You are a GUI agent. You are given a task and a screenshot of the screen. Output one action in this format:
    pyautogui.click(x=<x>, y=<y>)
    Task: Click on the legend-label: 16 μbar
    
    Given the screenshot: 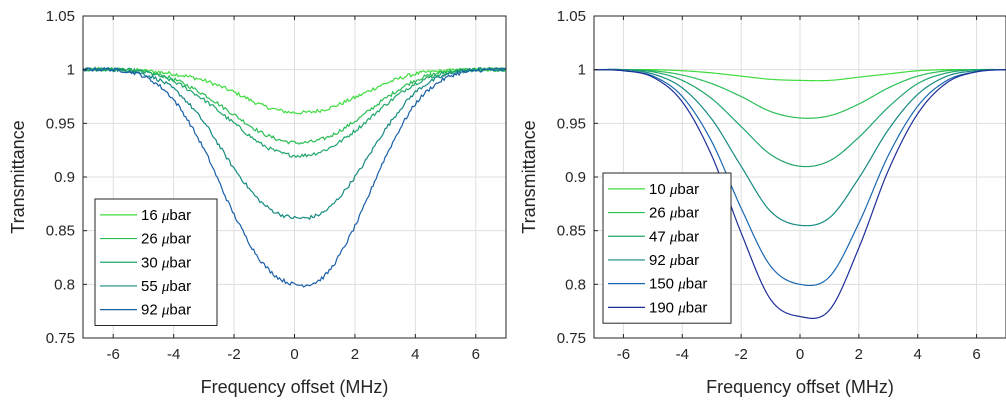 What is the action you would take?
    pyautogui.click(x=166, y=215)
    